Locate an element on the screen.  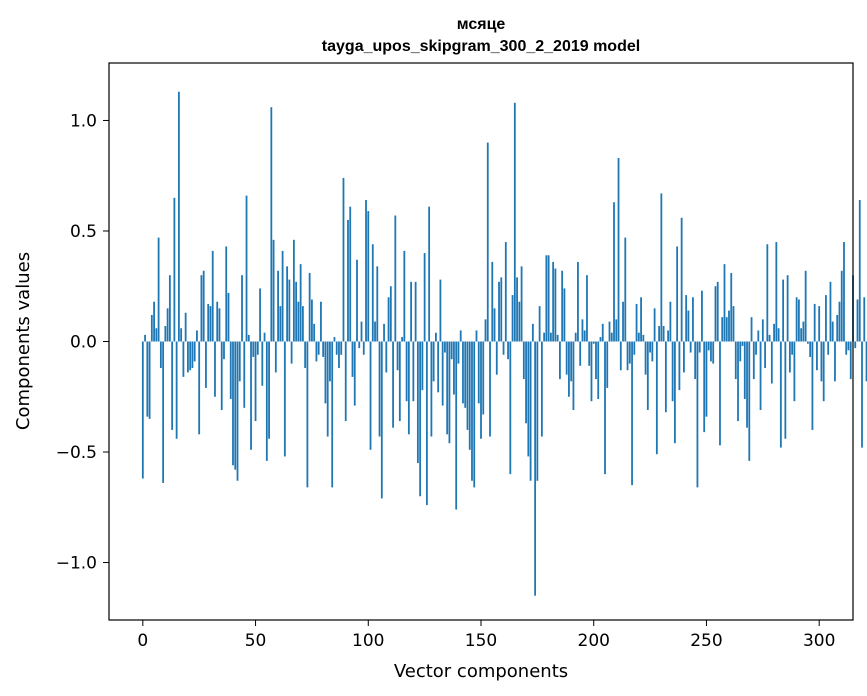
x-axis-ticks: 0 50 100 150 200 250 300 is located at coordinates (486, 635).